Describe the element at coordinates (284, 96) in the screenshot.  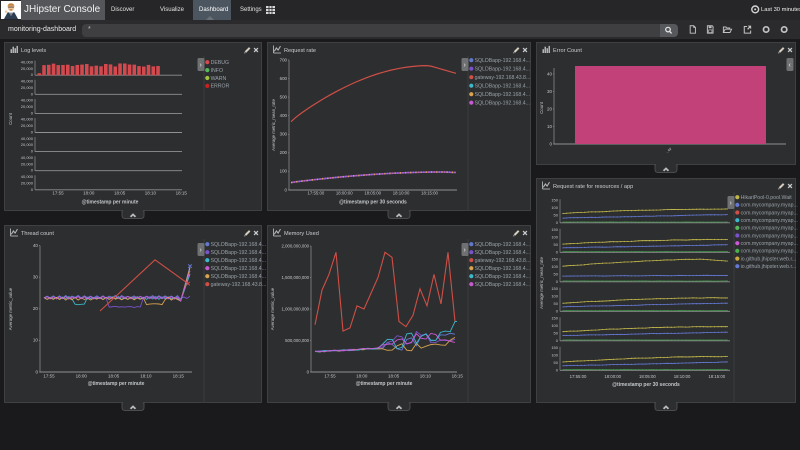
I see `svg-text: 500` at that location.